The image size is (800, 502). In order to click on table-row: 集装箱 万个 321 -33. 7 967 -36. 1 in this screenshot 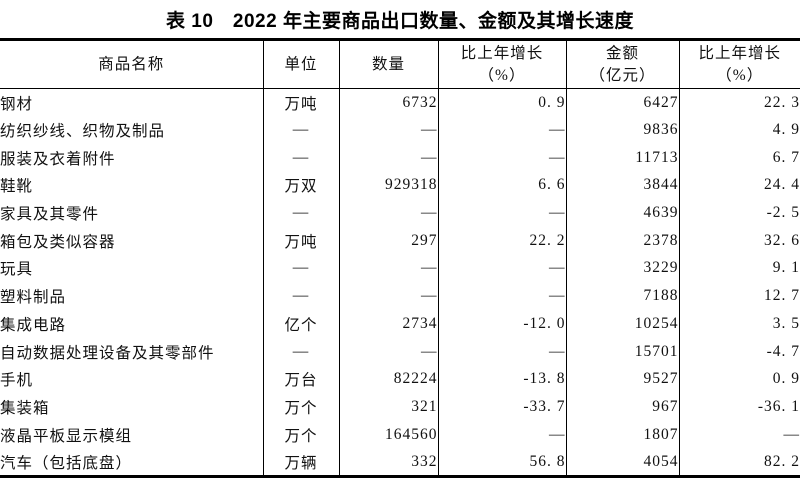, I will do `click(400, 407)`.